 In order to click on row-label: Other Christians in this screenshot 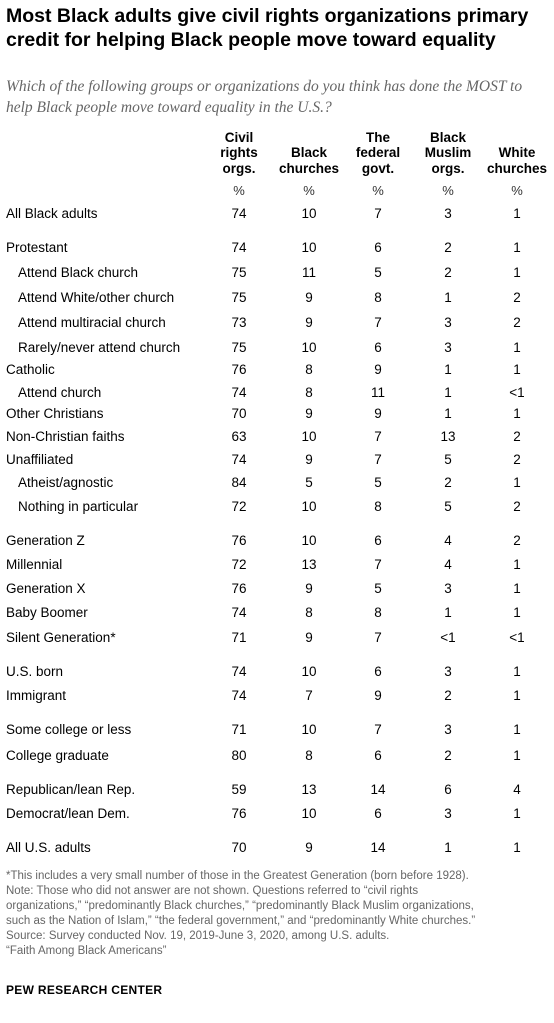, I will do `click(55, 413)`.